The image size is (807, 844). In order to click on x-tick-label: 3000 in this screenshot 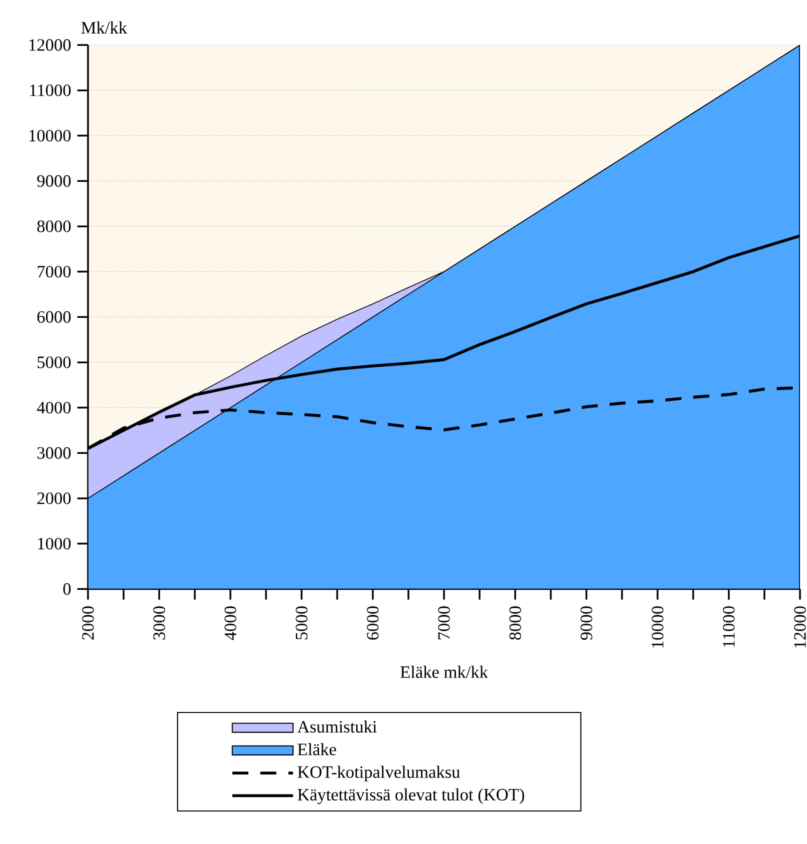, I will do `click(159, 623)`.